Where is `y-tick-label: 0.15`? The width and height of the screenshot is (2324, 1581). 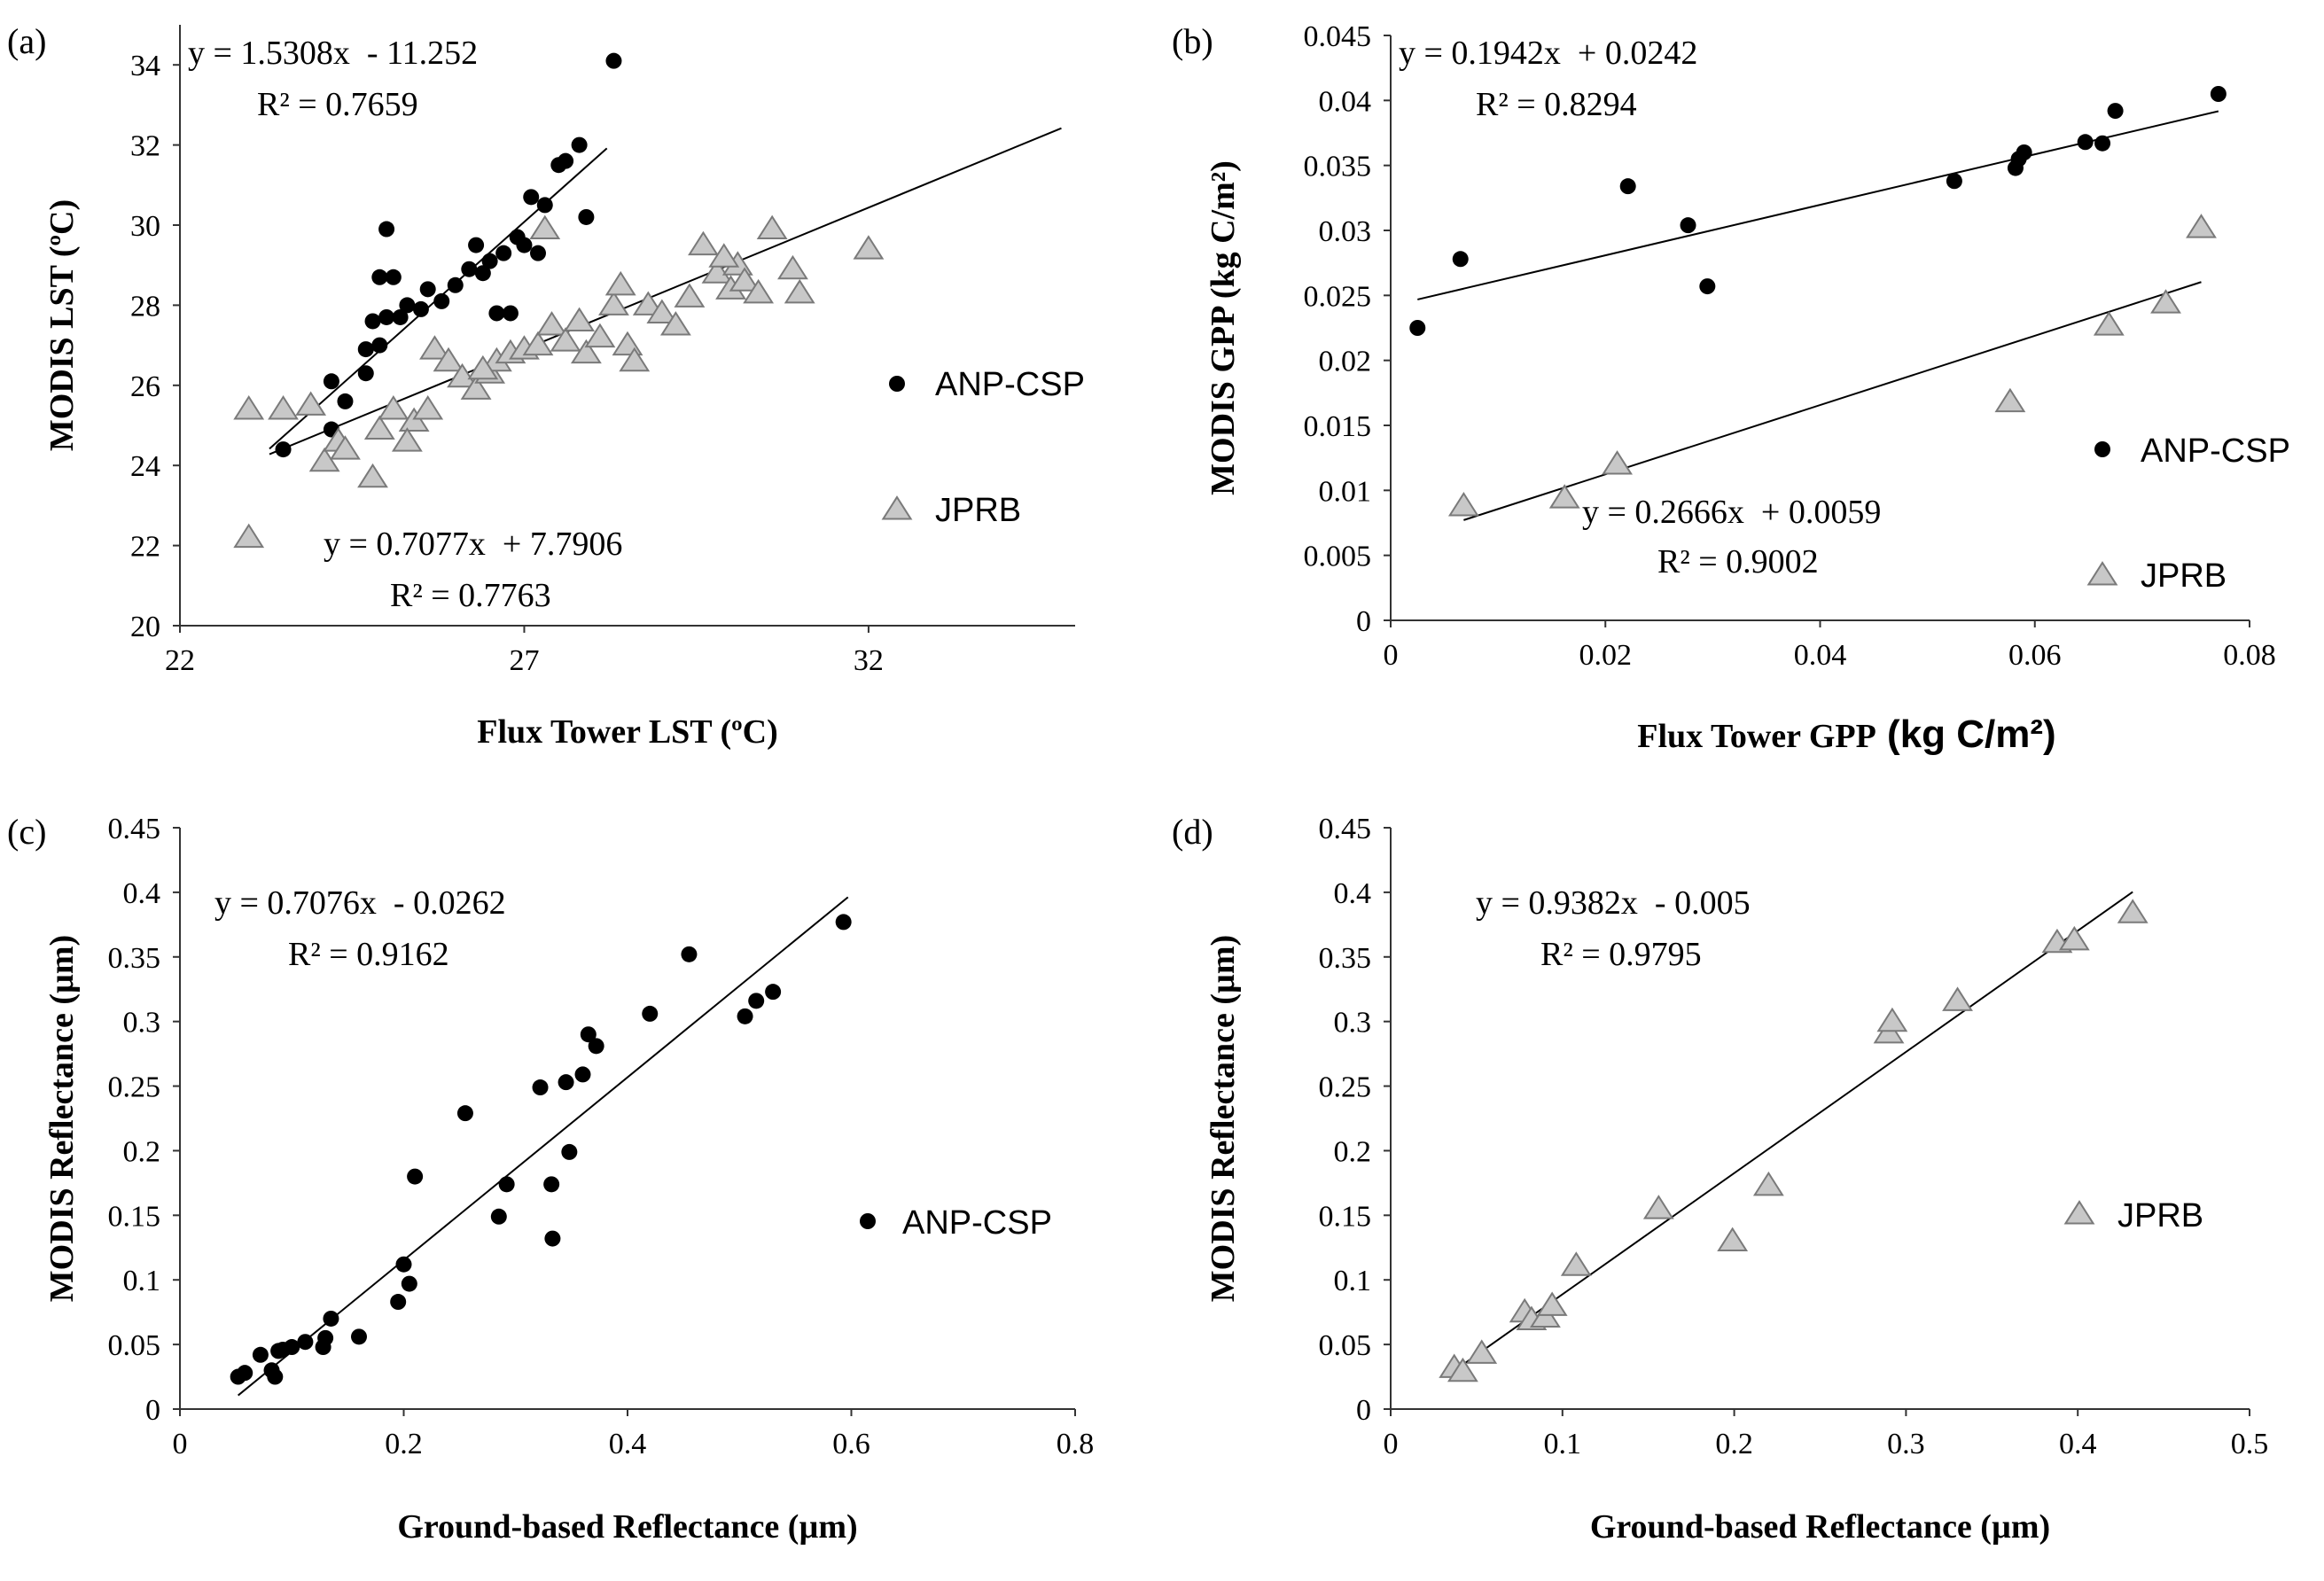 y-tick-label: 0.15 is located at coordinates (134, 1216).